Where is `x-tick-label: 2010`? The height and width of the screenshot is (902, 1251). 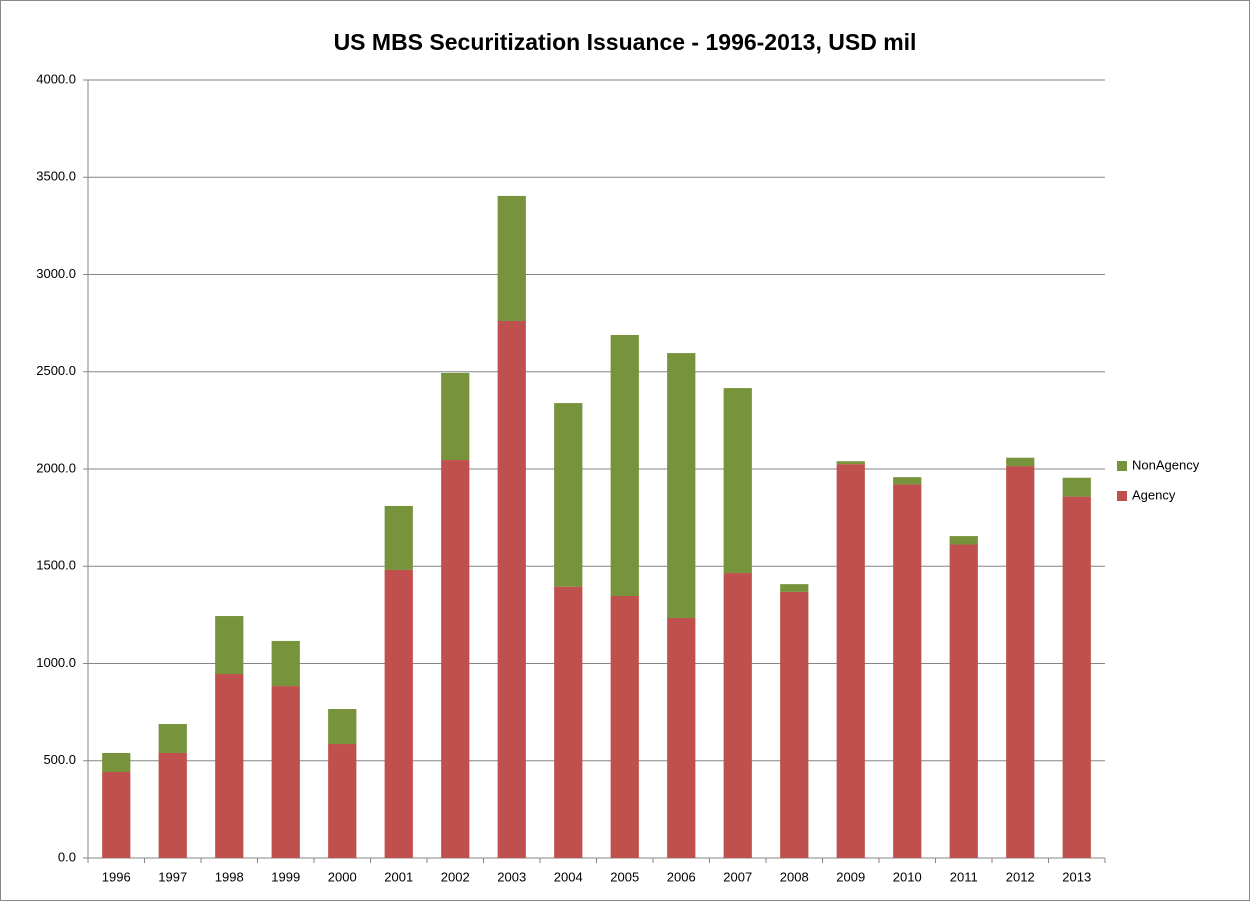 x-tick-label: 2010 is located at coordinates (907, 876).